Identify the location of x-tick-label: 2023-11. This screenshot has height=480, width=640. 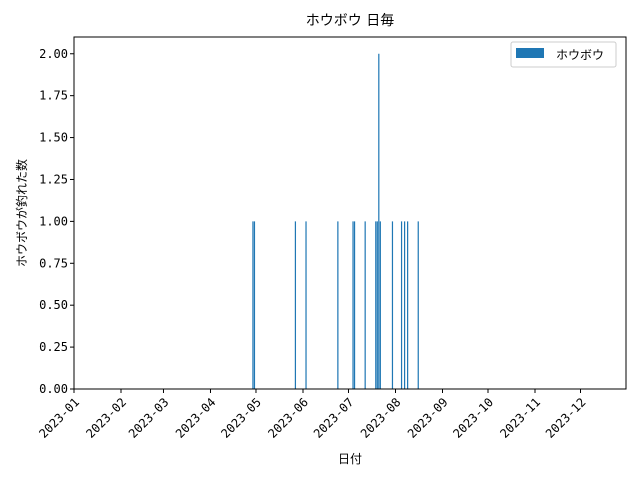
(520, 418).